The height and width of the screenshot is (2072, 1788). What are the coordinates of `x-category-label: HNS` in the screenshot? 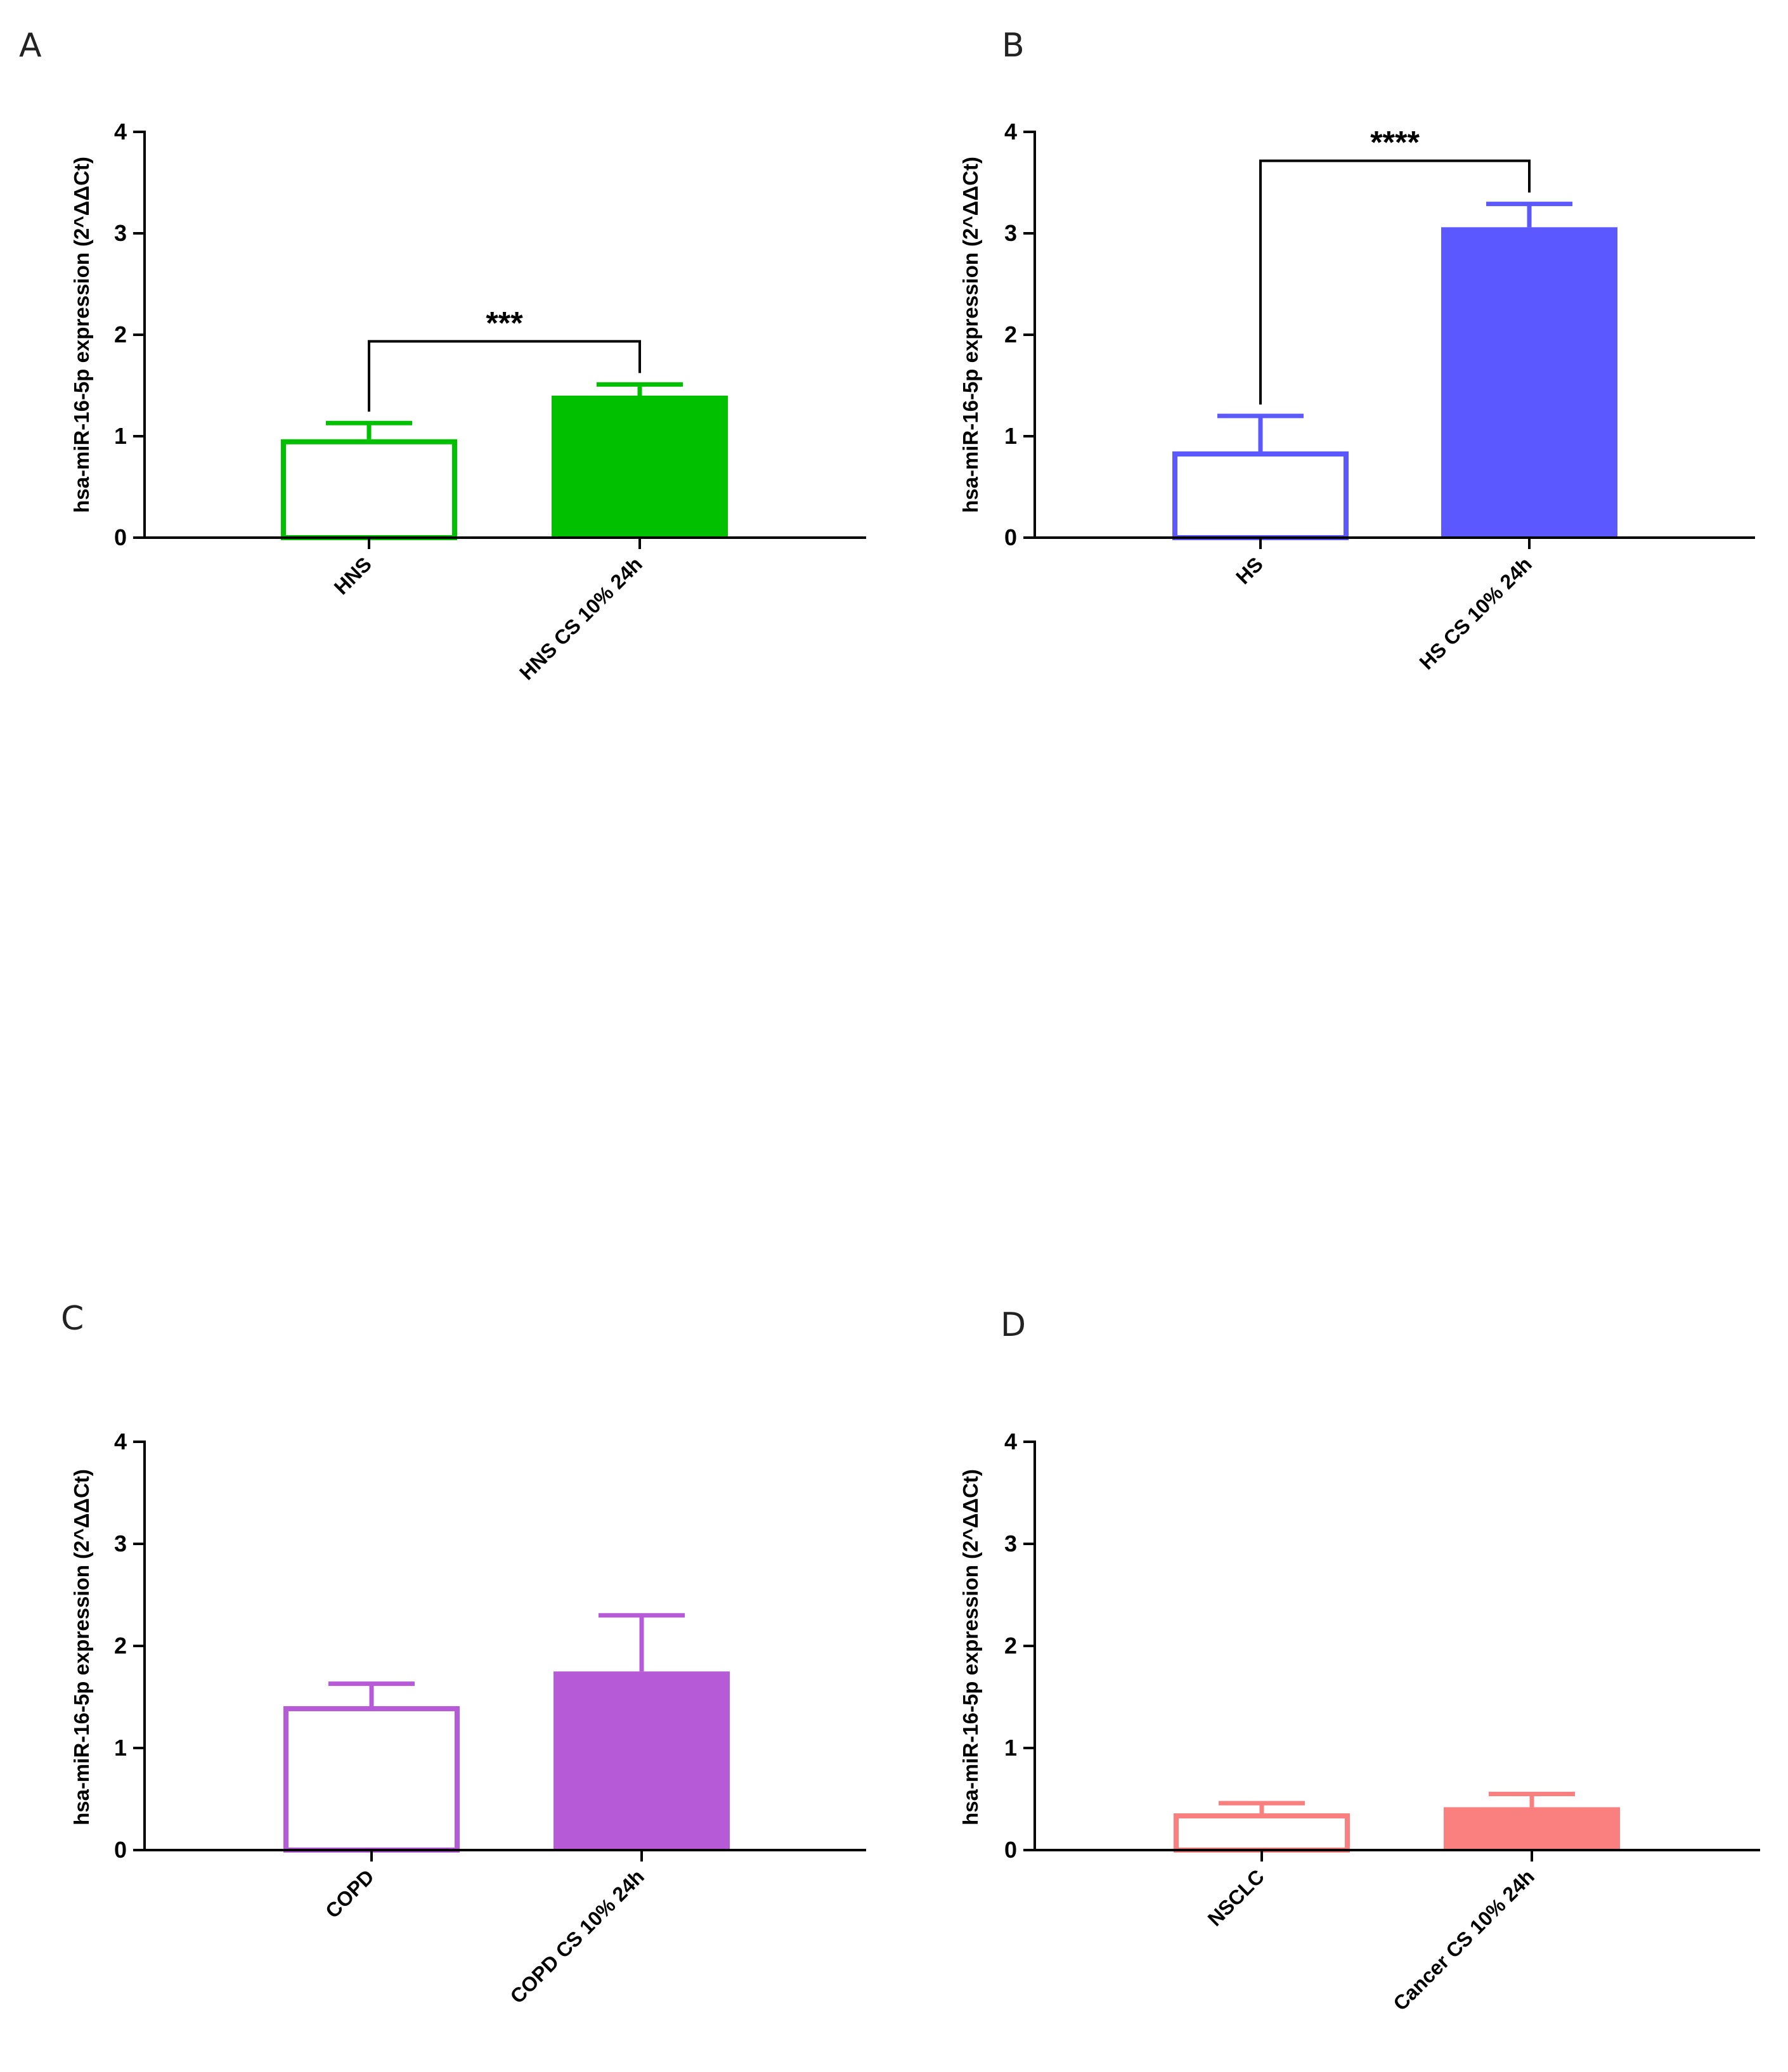 It's located at (353, 575).